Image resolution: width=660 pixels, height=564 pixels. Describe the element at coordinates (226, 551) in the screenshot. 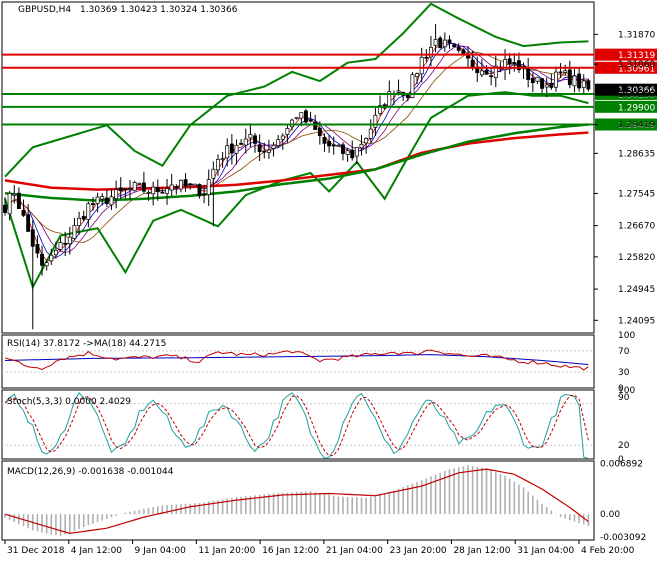

I see `time-tick-label: 11 Jan 20:00` at that location.